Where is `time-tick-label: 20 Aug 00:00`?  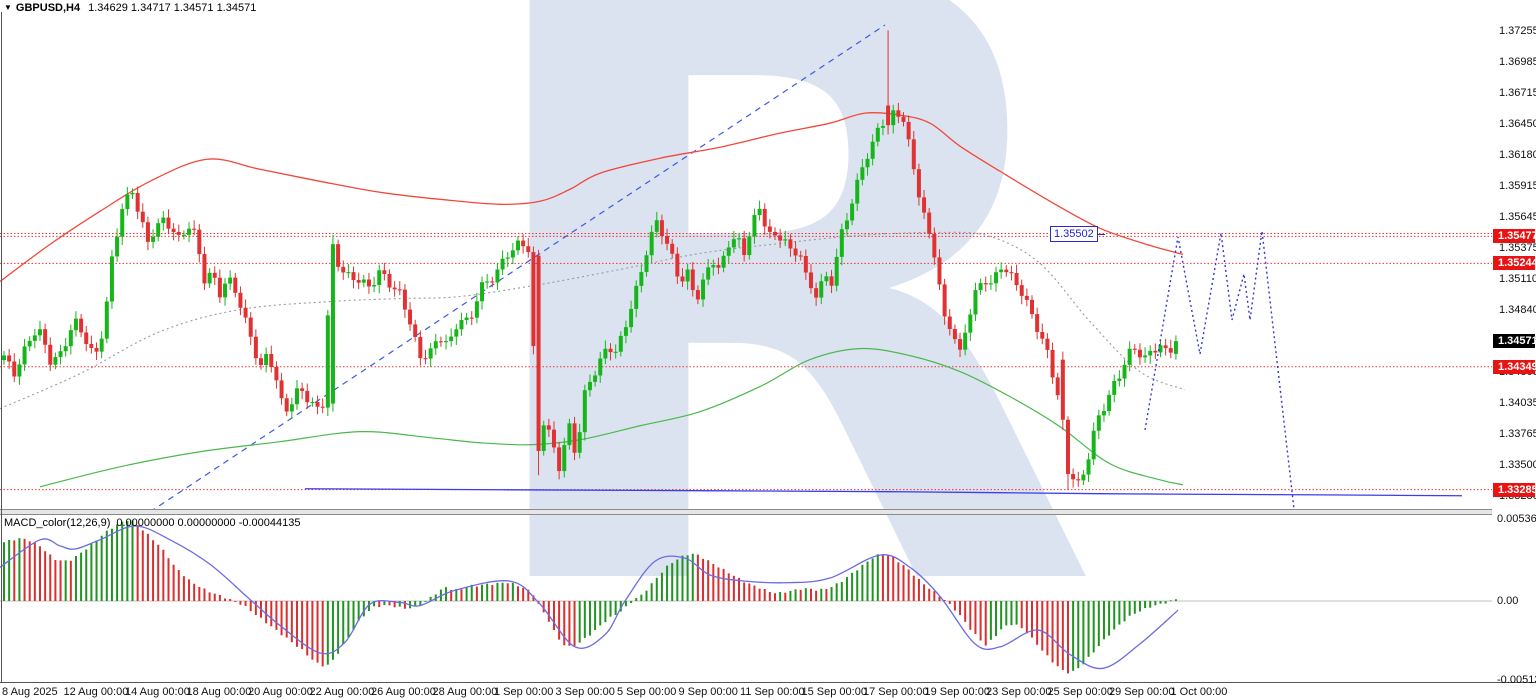
time-tick-label: 20 Aug 00:00 is located at coordinates (280, 692).